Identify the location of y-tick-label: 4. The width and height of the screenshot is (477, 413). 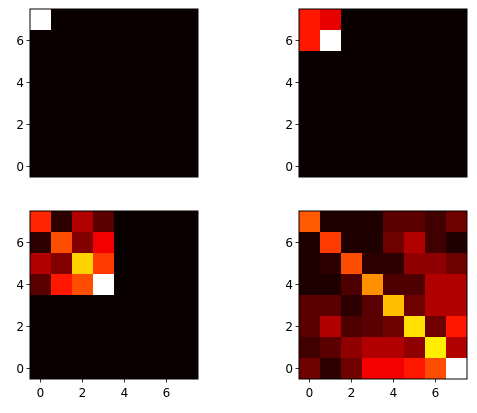
(289, 285).